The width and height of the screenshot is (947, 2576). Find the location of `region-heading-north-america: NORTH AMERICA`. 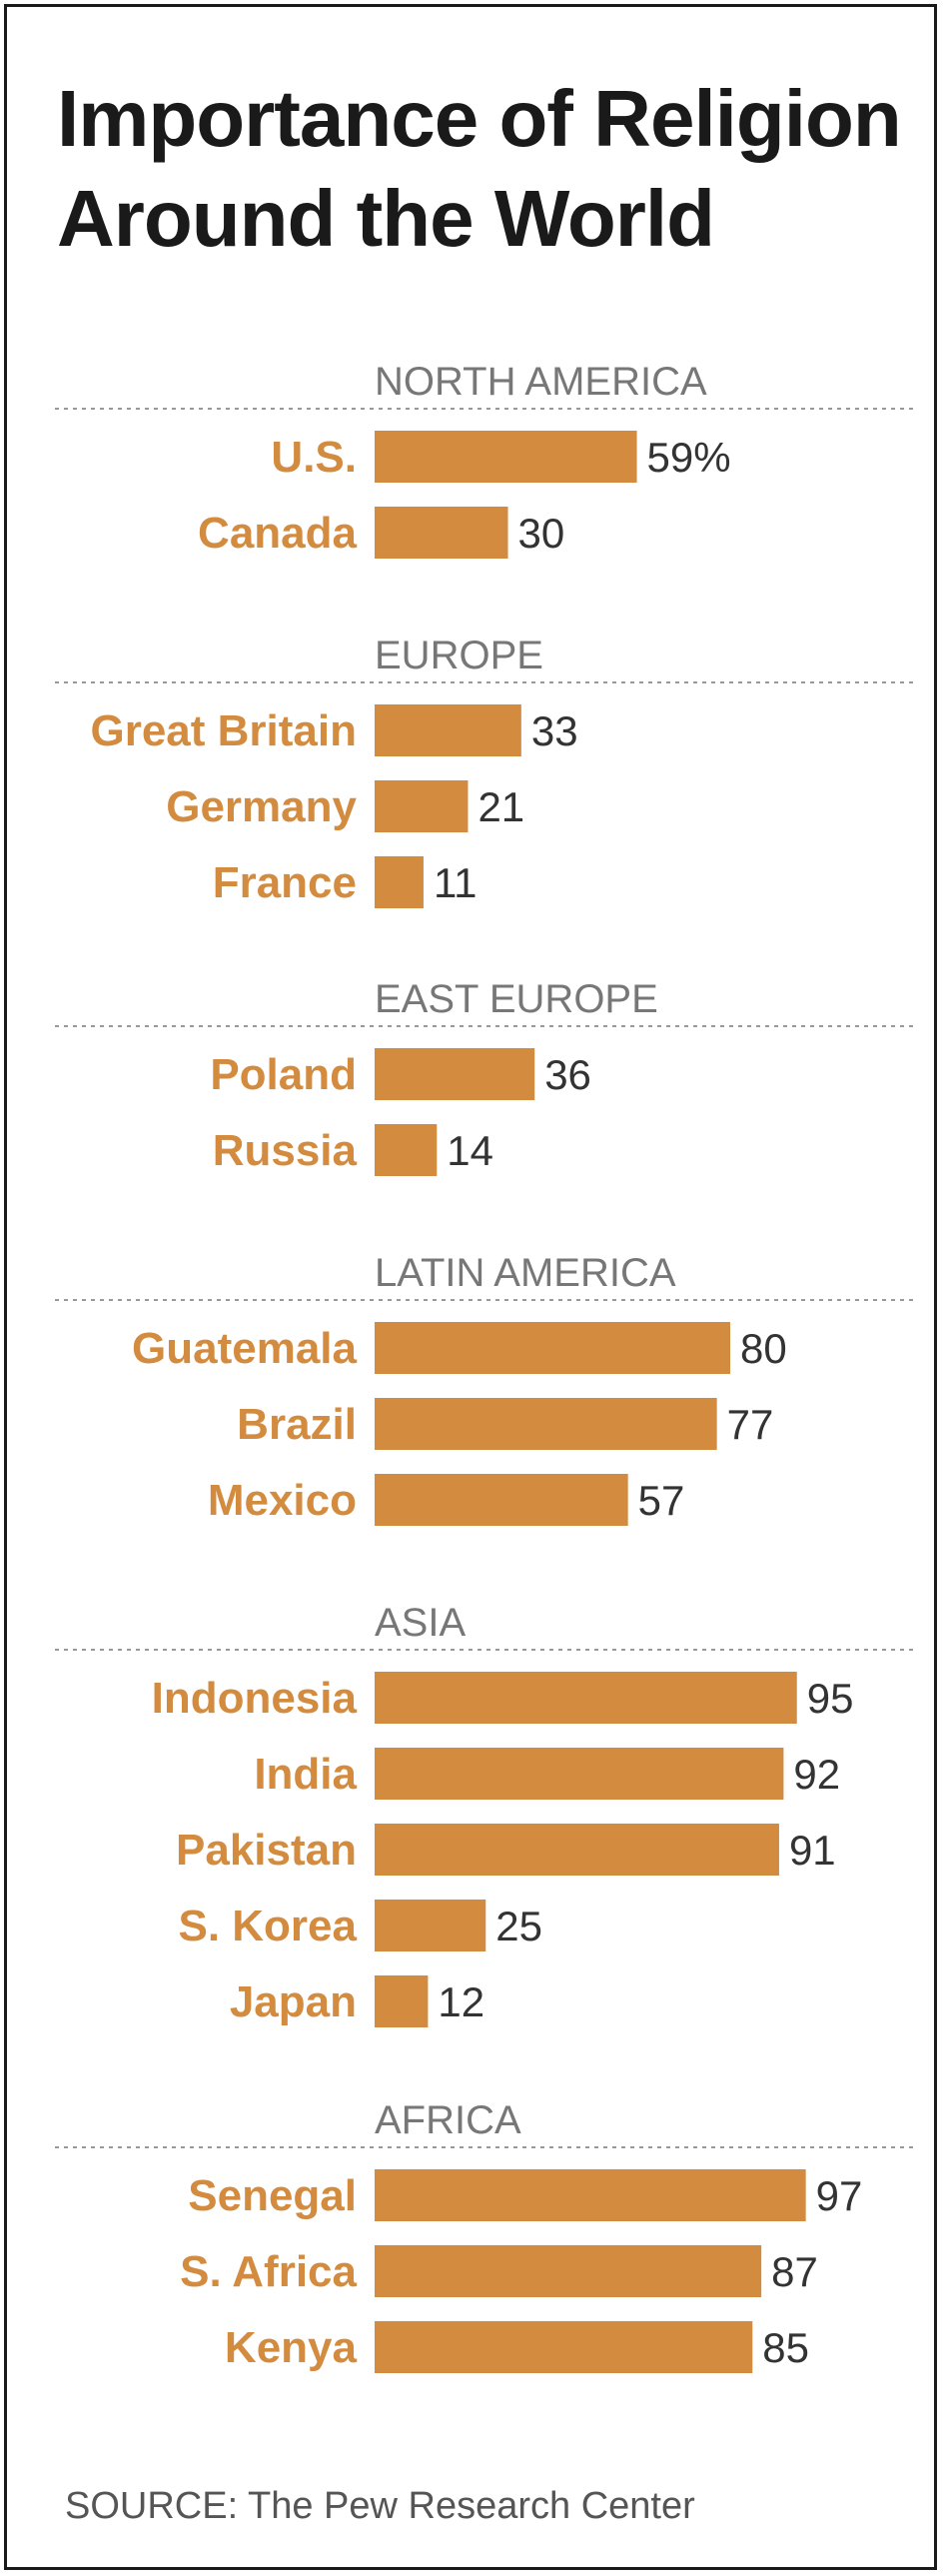

region-heading-north-america: NORTH AMERICA is located at coordinates (541, 382).